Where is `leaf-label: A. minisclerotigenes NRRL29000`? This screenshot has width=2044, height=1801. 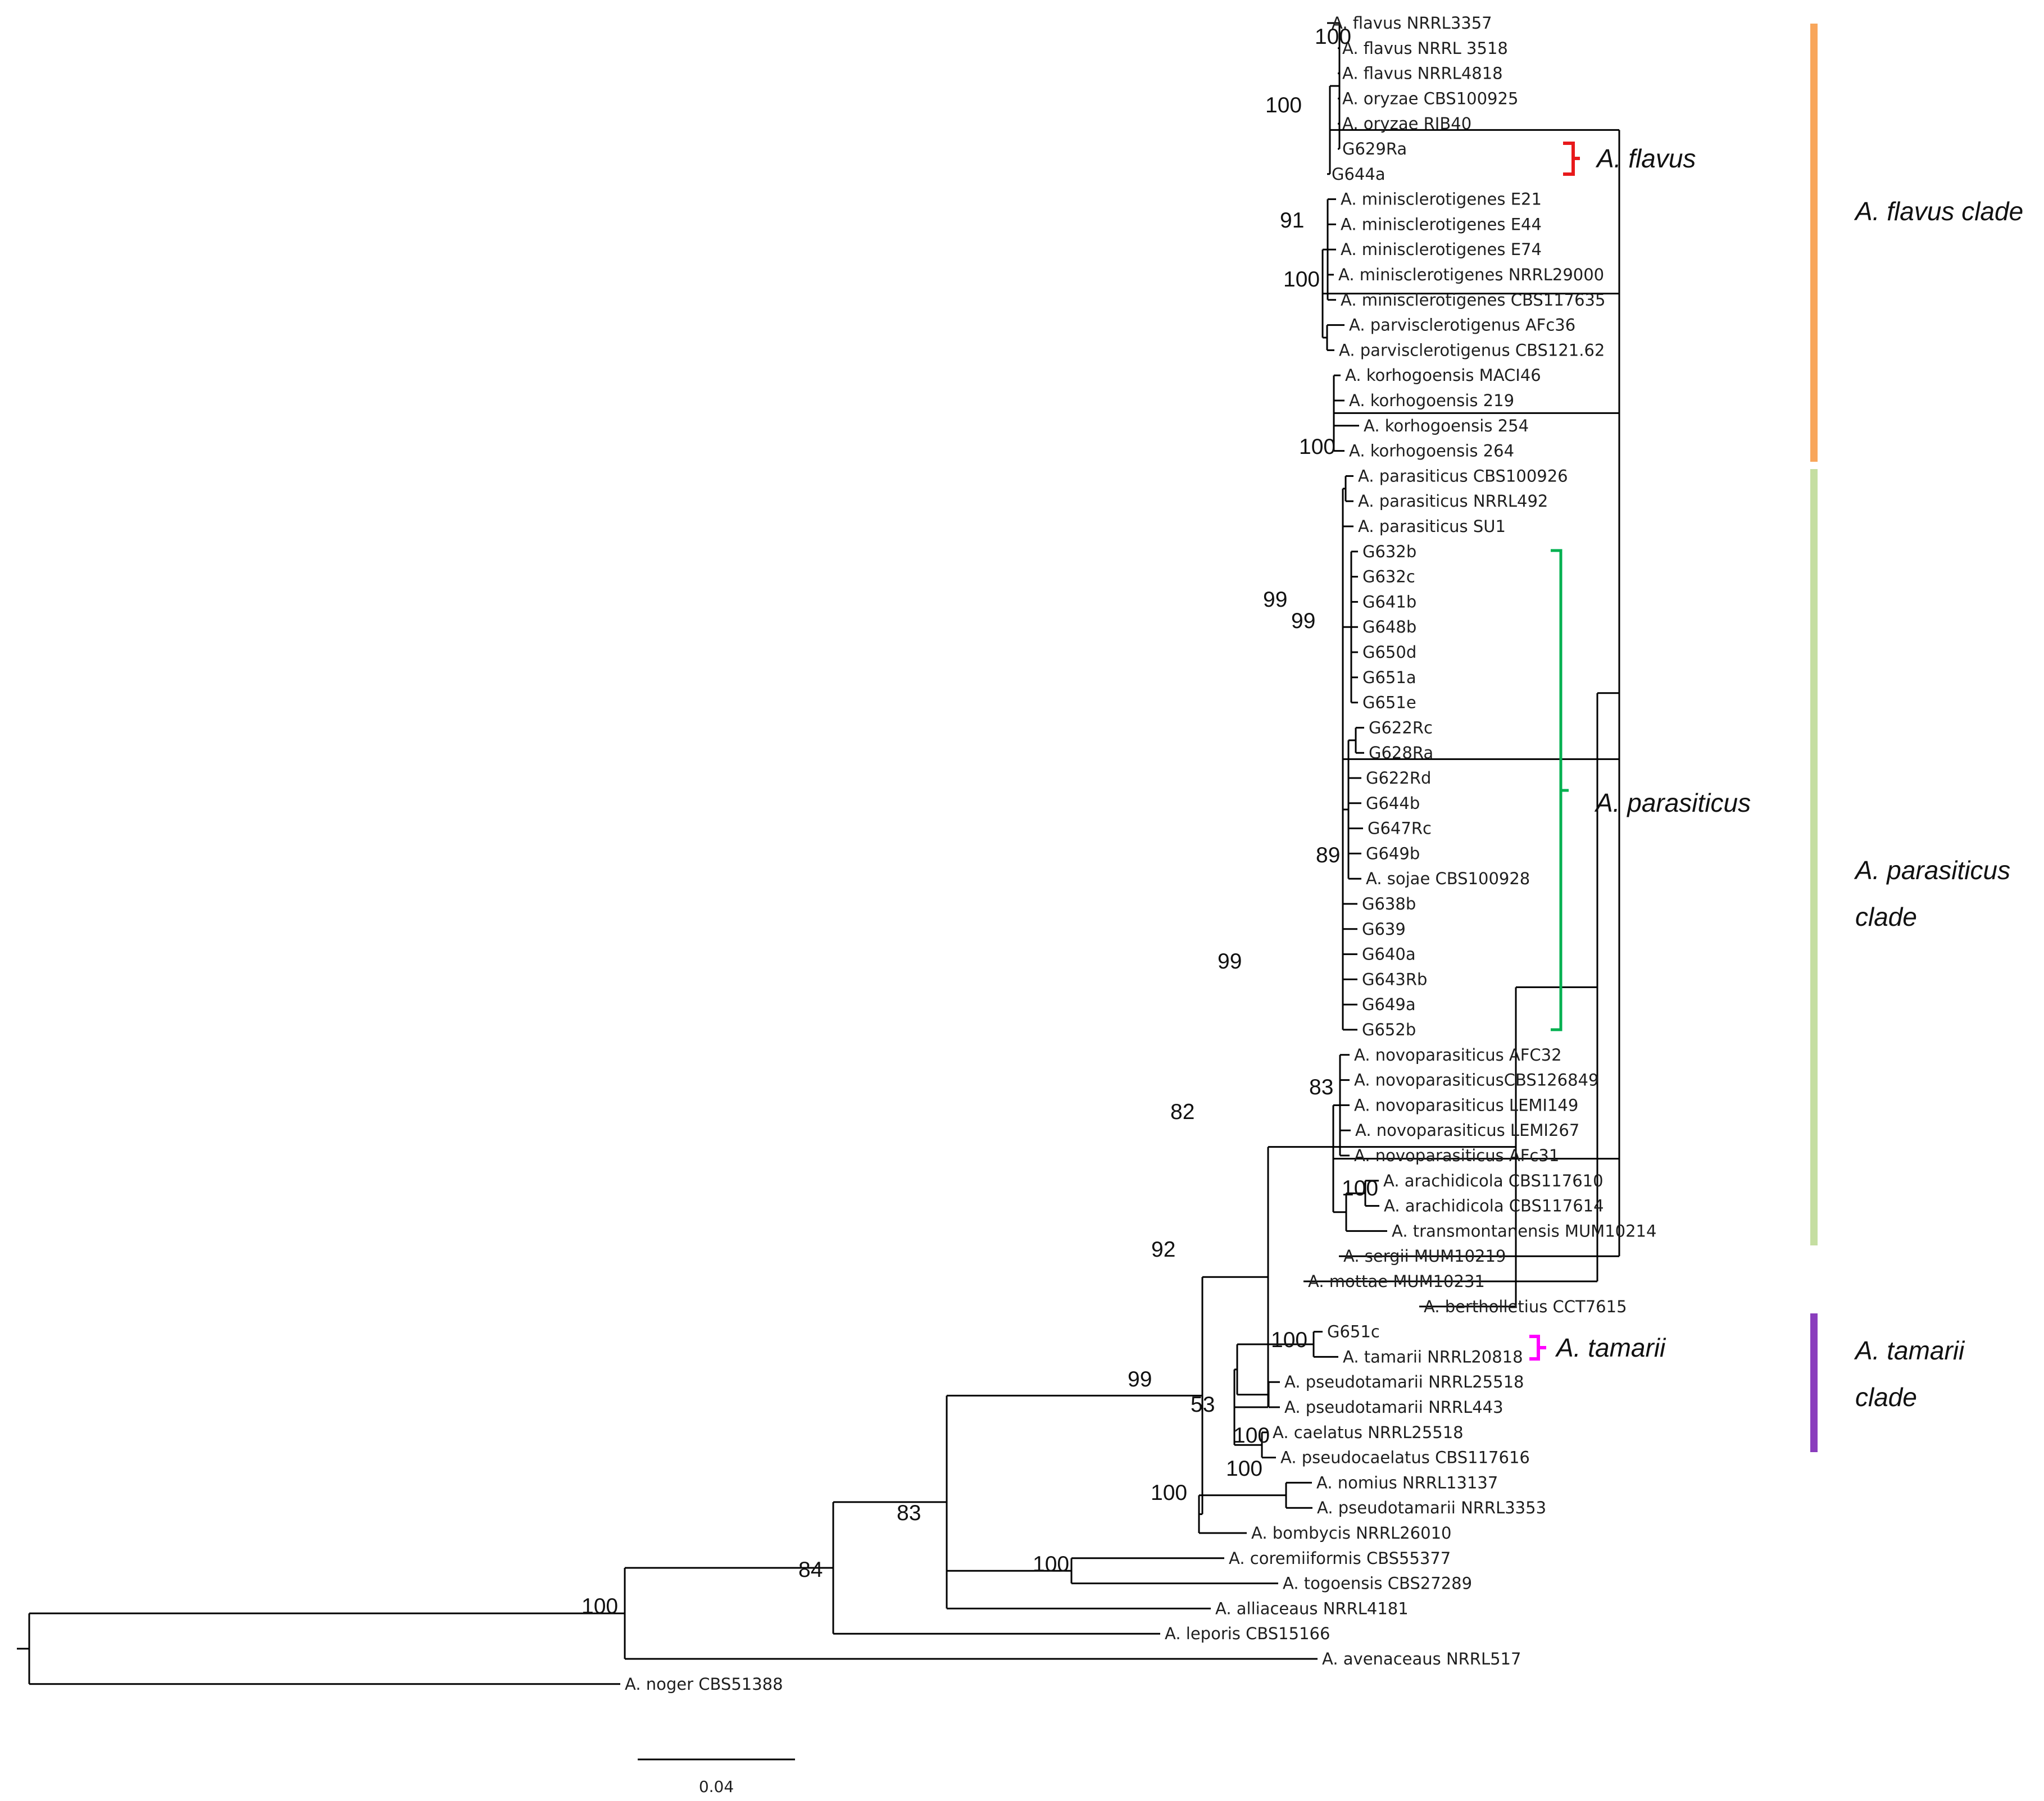 leaf-label: A. minisclerotigenes NRRL29000 is located at coordinates (1471, 274).